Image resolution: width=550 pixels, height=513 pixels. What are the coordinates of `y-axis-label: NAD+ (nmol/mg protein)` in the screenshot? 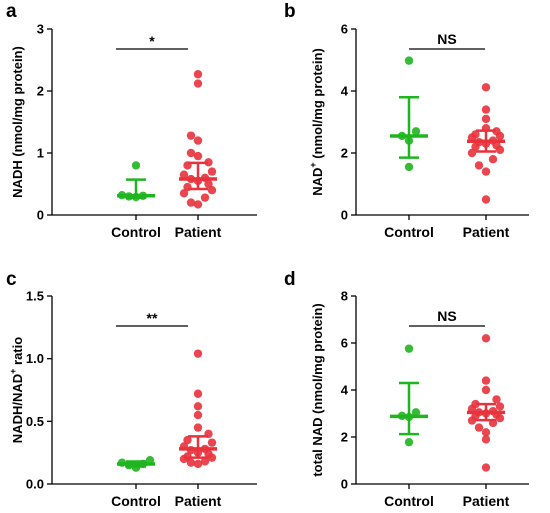 It's located at (316, 122).